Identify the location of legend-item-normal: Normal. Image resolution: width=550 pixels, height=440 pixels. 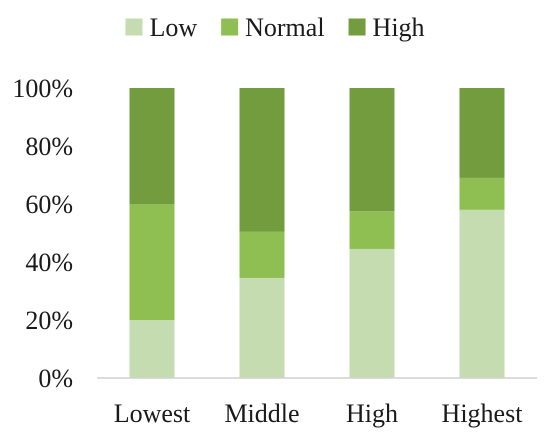
(273, 27).